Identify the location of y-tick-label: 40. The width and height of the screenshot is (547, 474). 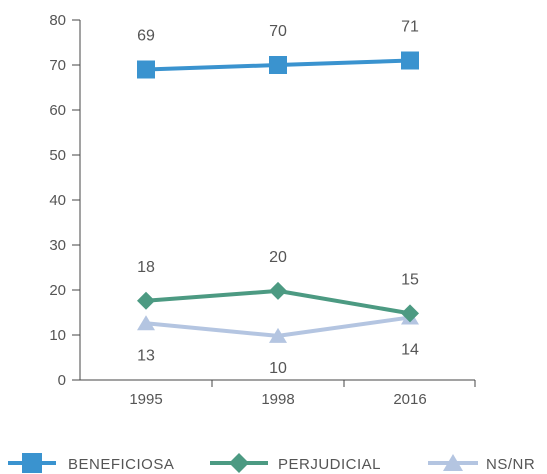
(57, 200).